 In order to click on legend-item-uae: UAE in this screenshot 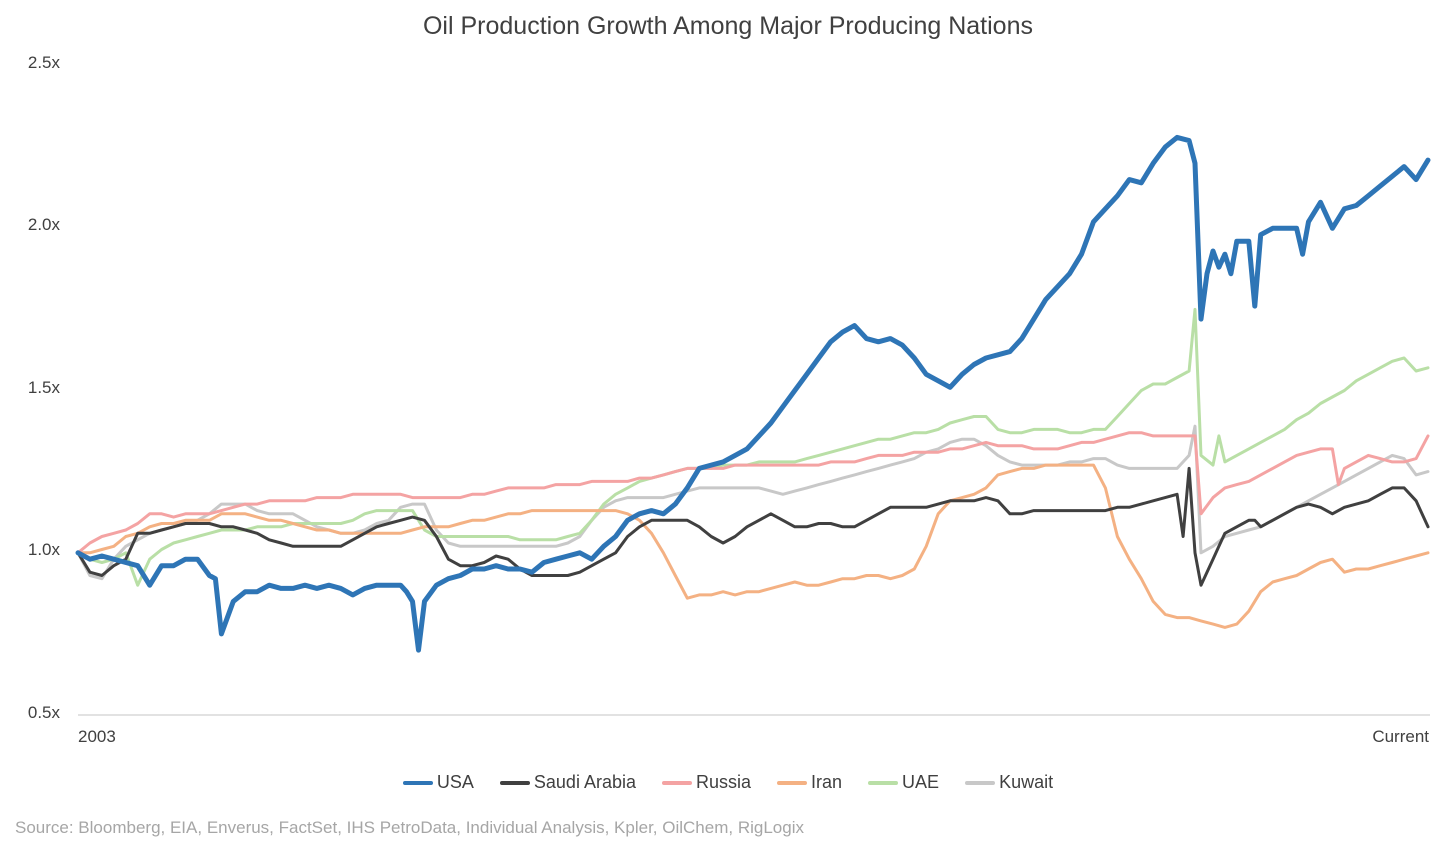, I will do `click(903, 782)`.